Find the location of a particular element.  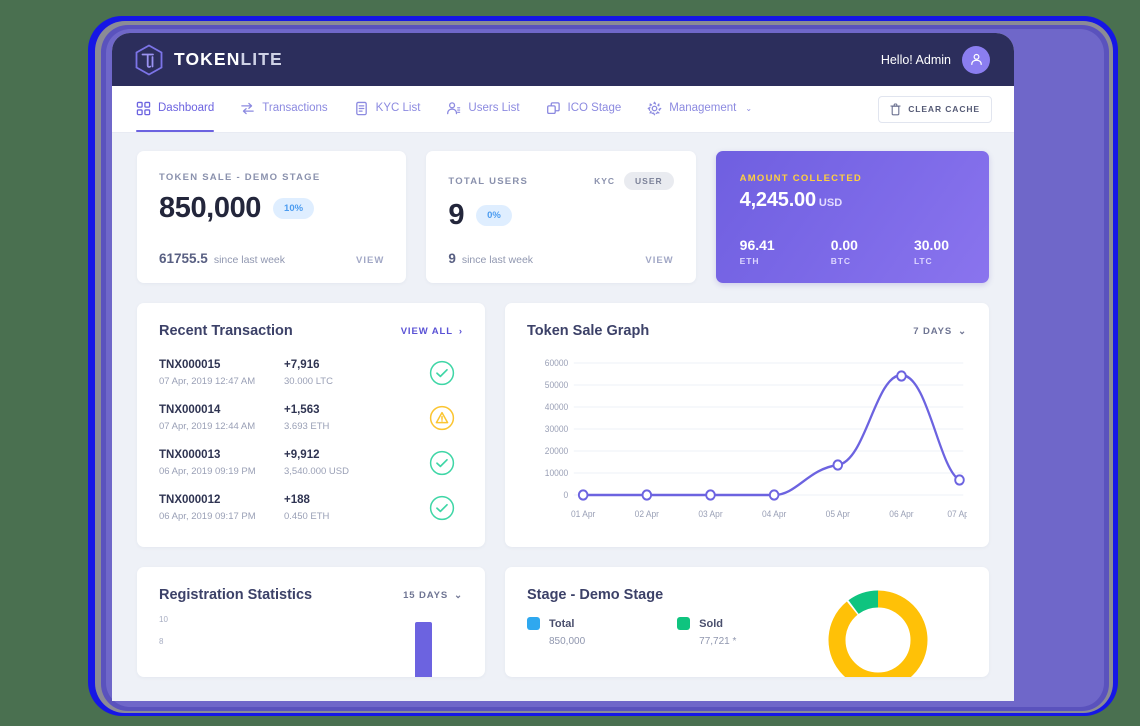

transaction-amount: +188 is located at coordinates (297, 500).